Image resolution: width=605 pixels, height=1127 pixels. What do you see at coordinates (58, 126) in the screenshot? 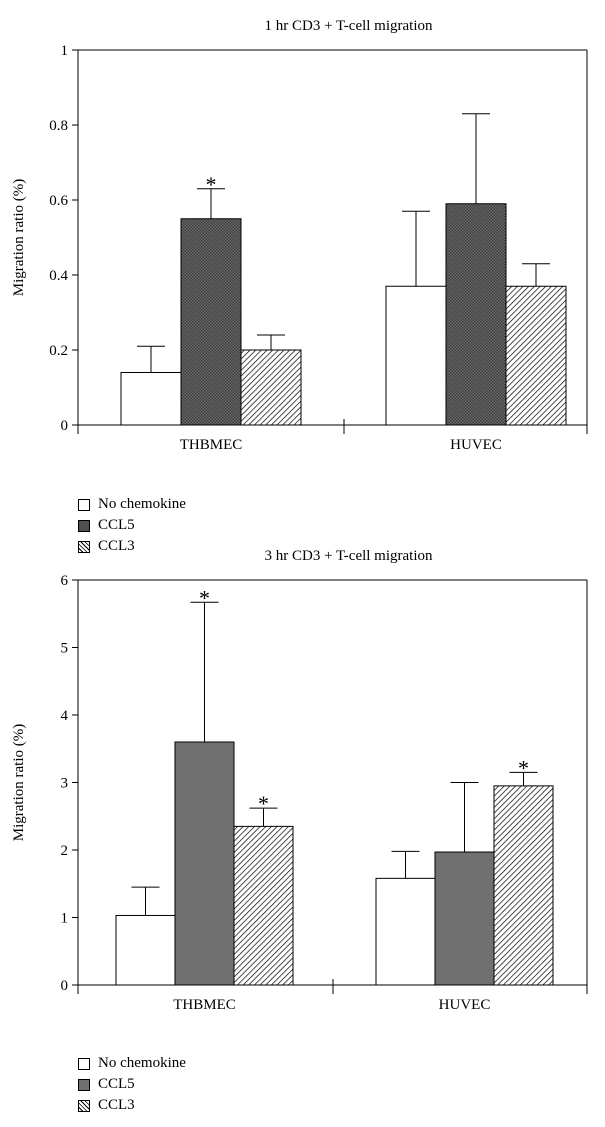
I see `y-tick-label: 0.8` at bounding box center [58, 126].